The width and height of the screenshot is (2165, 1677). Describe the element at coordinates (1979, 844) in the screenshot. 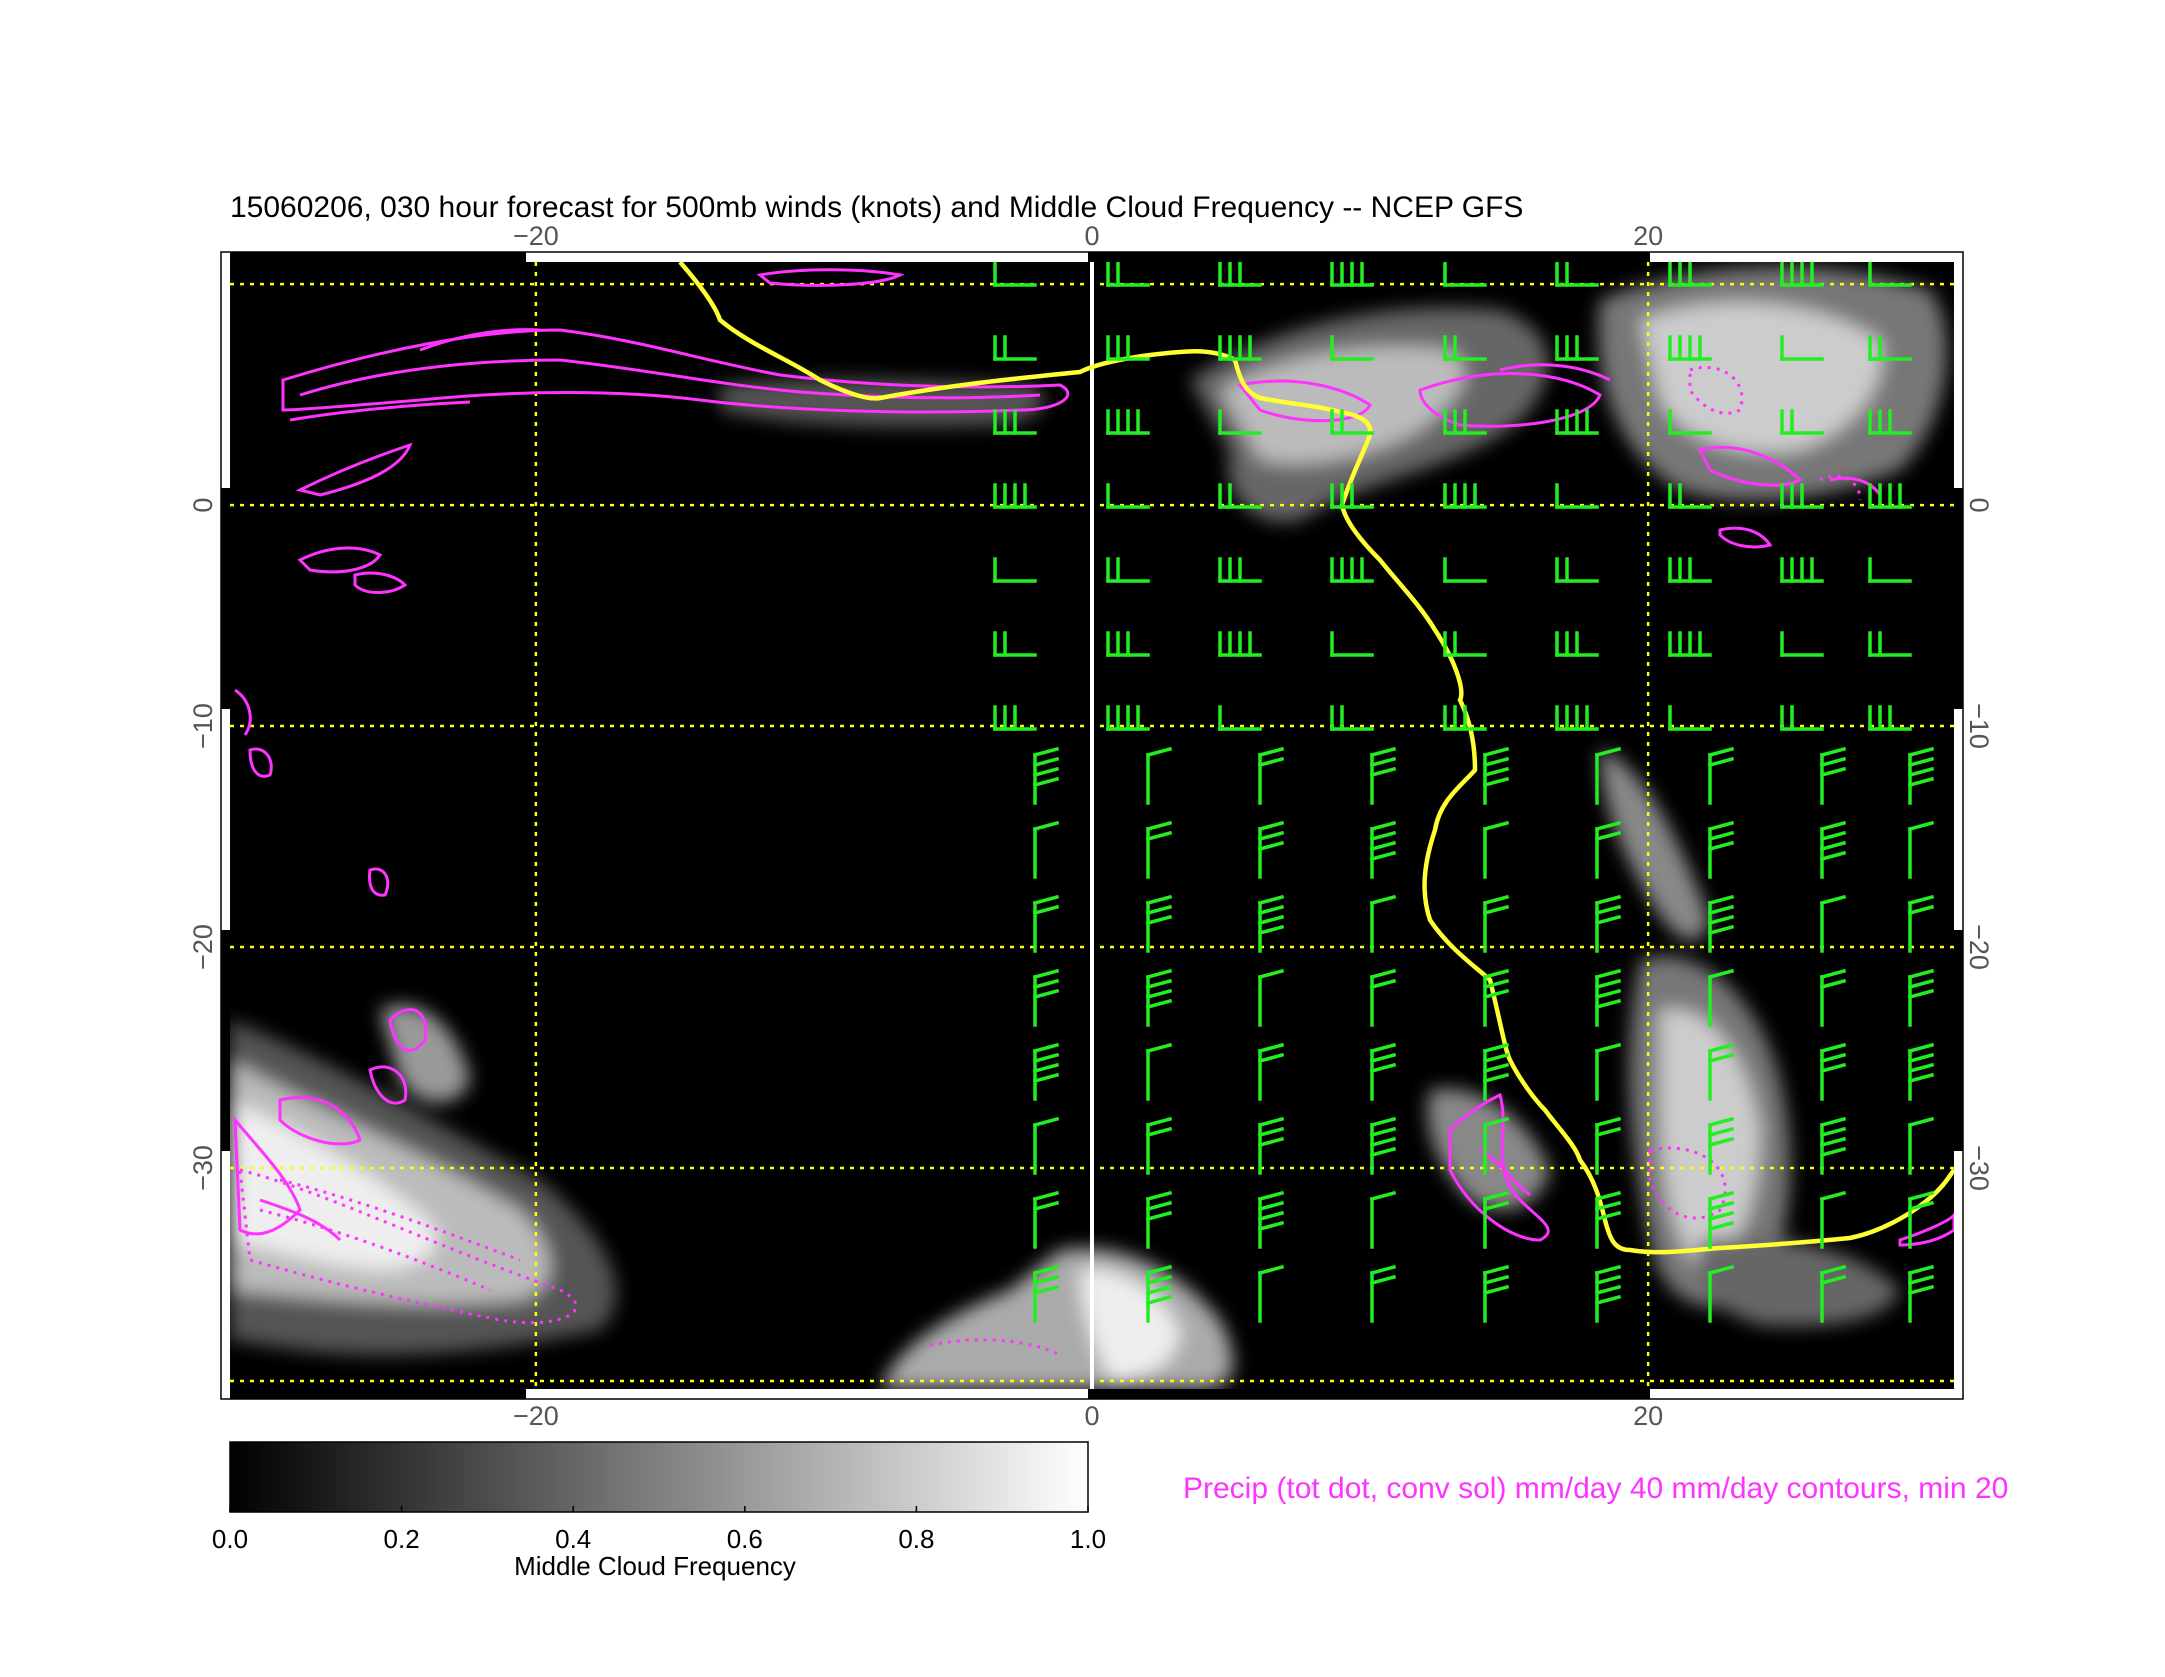

I see `lat-tick-labels-right: 0 −10 −20 −30` at that location.